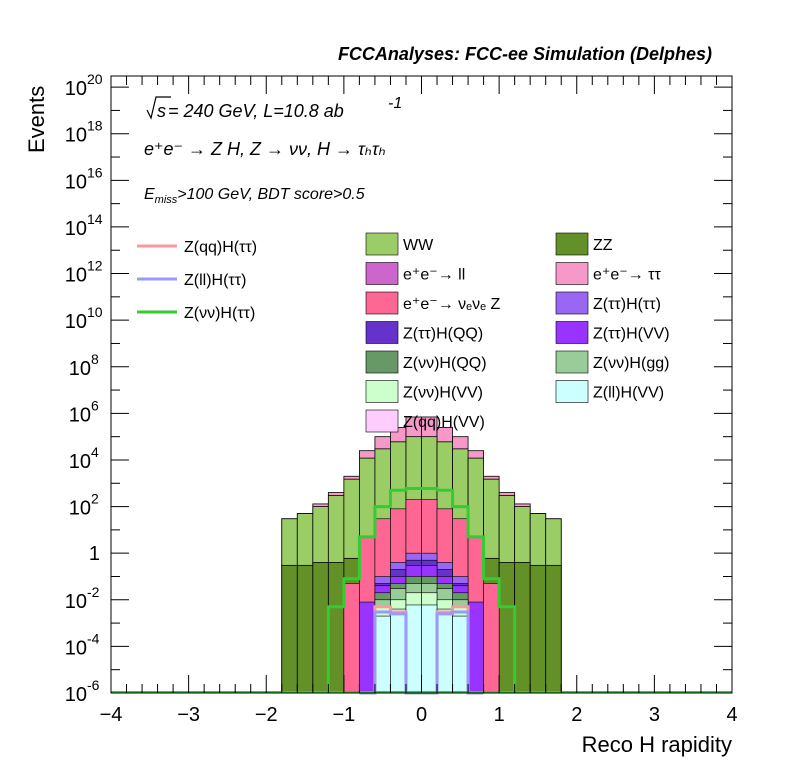  What do you see at coordinates (93, 685) in the screenshot?
I see `y-tick-exponent: -6` at bounding box center [93, 685].